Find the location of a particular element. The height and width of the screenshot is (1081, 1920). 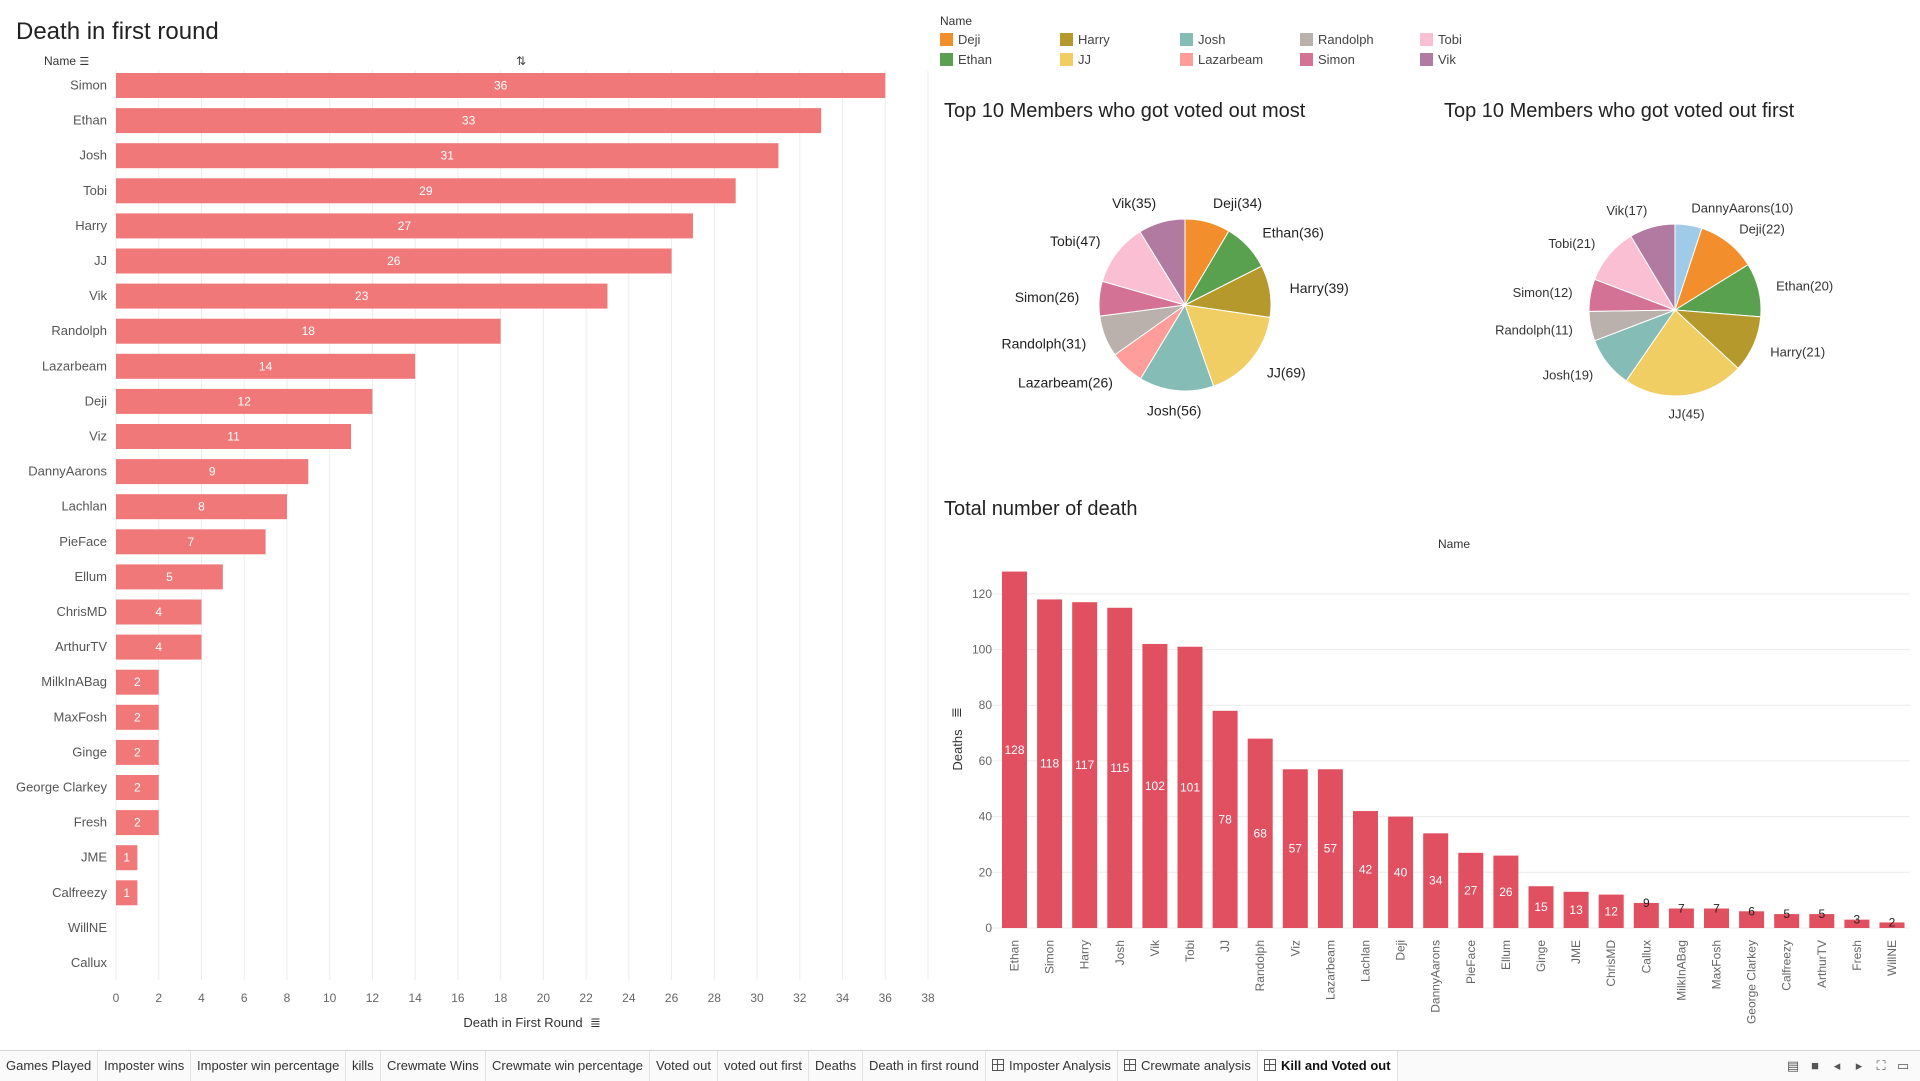

tab-kills: kills is located at coordinates (363, 1066).